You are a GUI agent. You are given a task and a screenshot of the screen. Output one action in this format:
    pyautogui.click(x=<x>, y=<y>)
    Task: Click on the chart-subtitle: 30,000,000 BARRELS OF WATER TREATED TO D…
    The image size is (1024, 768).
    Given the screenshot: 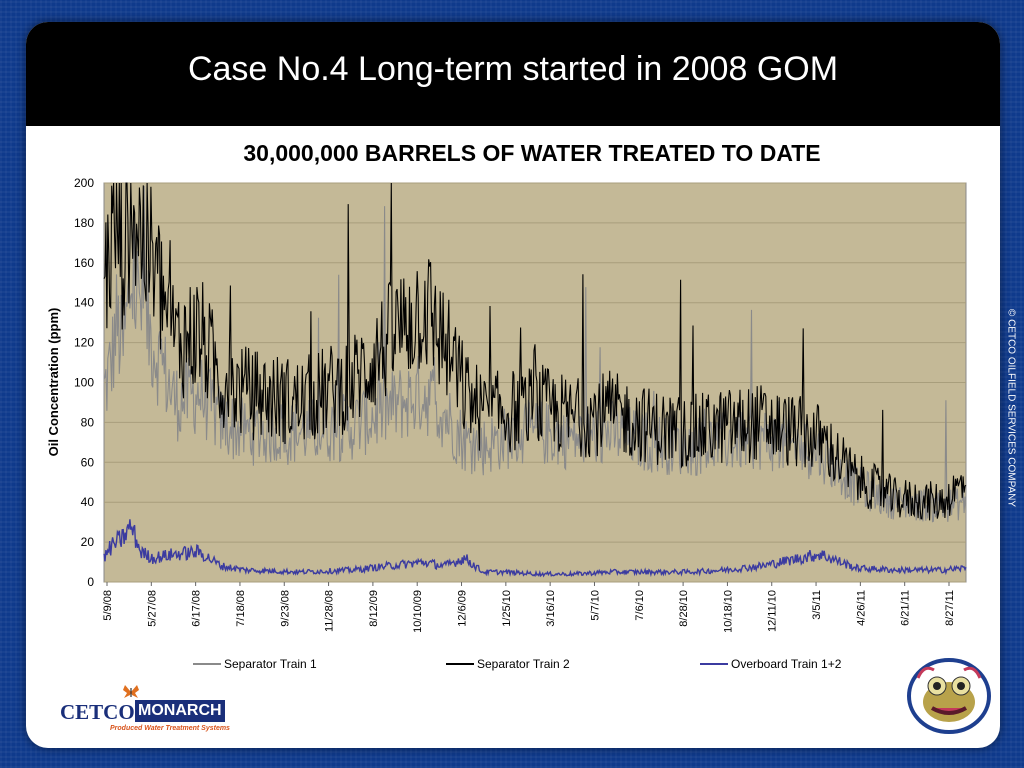 What is the action you would take?
    pyautogui.click(x=532, y=153)
    